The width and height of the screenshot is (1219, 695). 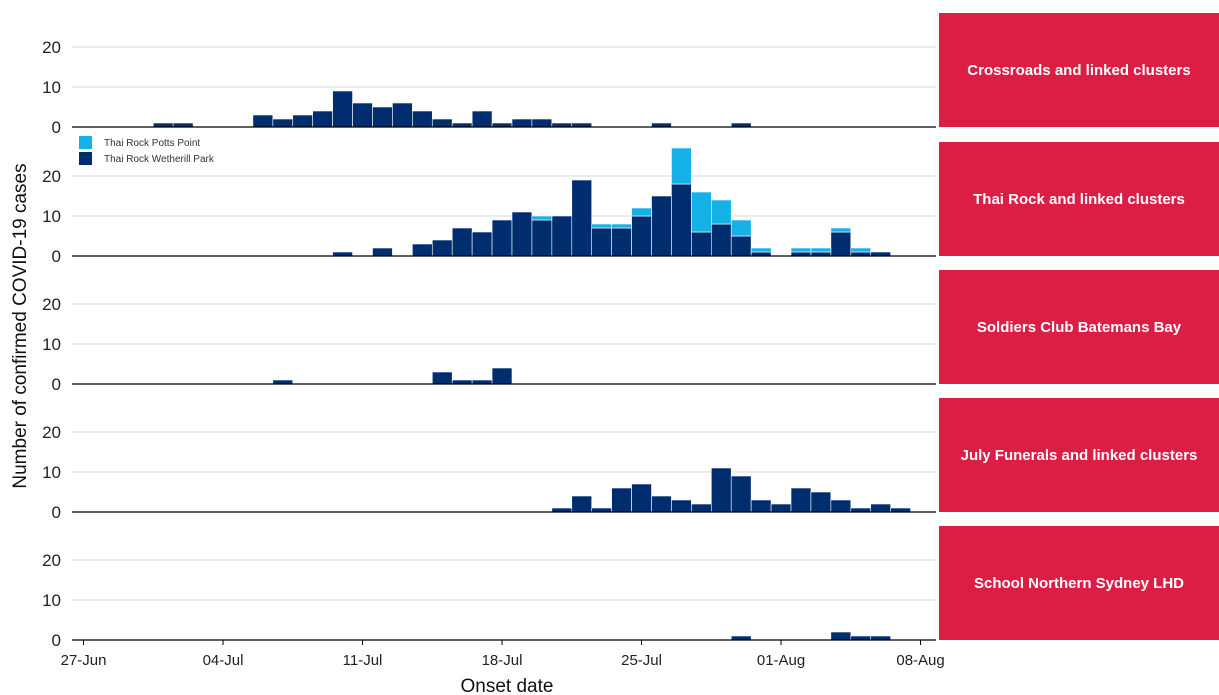 I want to click on x-tick-label: 25-Jul, so click(x=641, y=660).